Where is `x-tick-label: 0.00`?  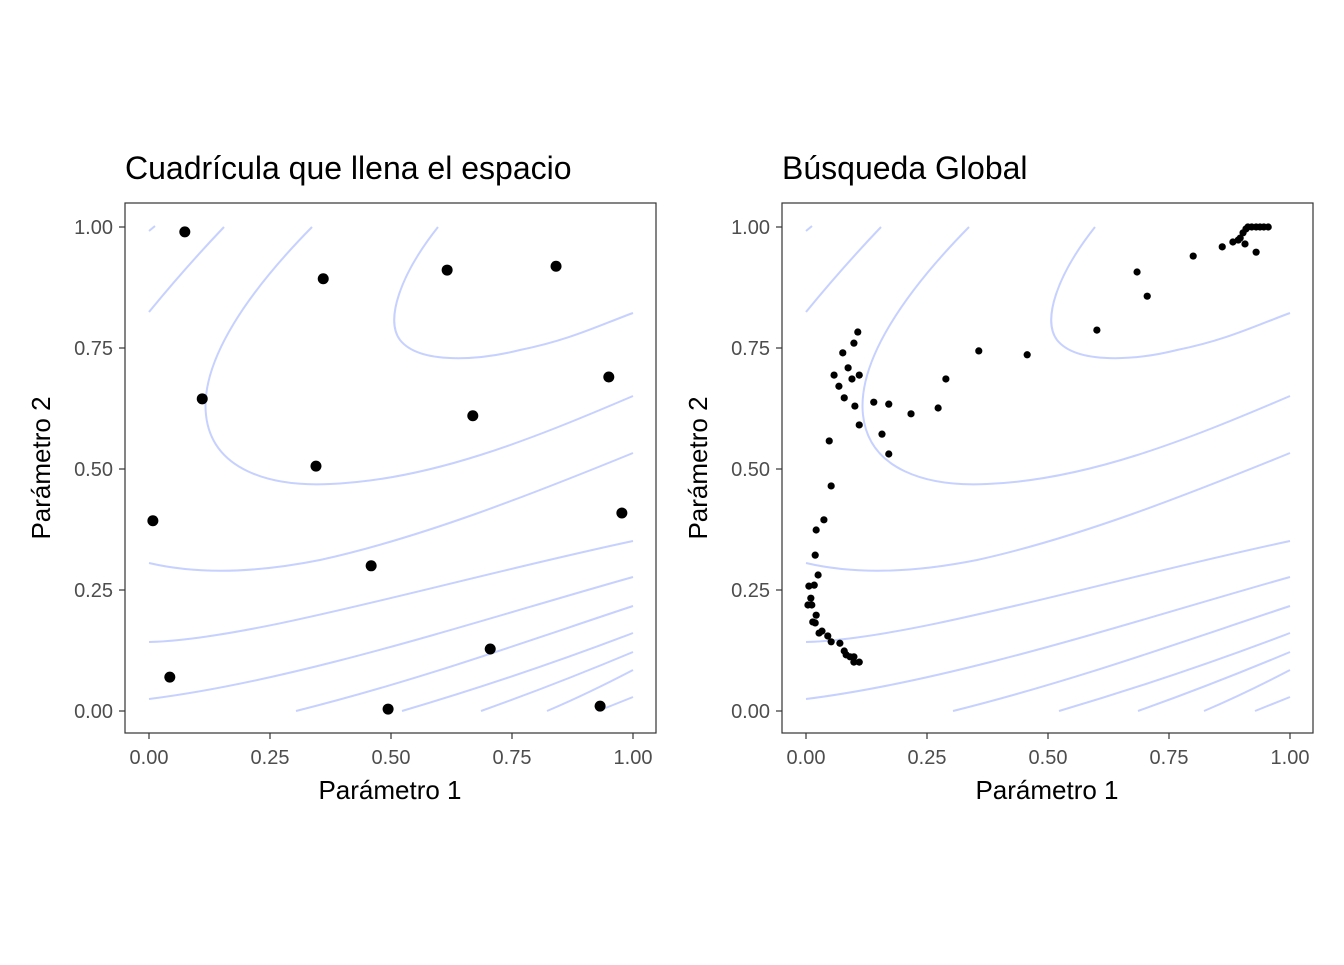 x-tick-label: 0.00 is located at coordinates (149, 758).